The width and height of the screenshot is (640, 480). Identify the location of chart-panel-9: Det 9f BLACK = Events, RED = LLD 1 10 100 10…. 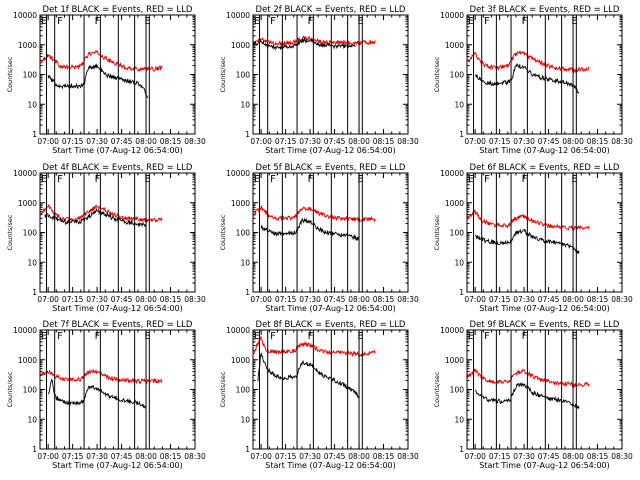
(533, 395).